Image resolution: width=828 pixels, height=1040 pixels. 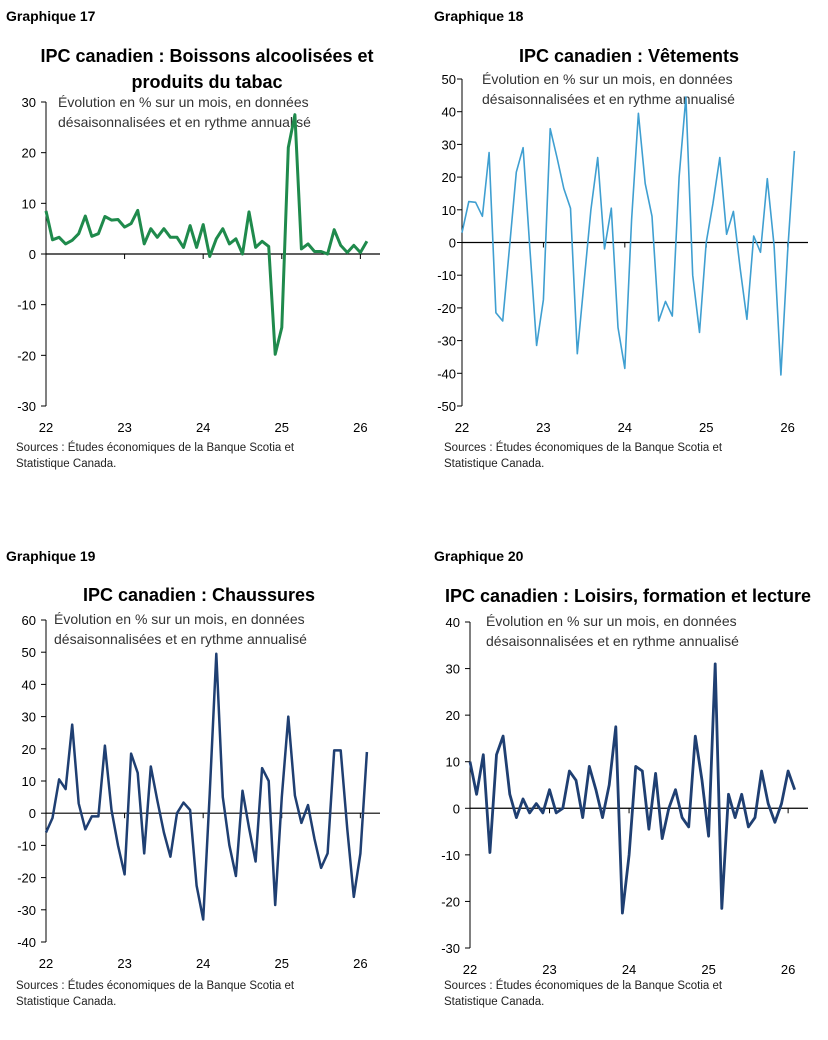 I want to click on chart-number: Graphique 20, so click(x=479, y=556).